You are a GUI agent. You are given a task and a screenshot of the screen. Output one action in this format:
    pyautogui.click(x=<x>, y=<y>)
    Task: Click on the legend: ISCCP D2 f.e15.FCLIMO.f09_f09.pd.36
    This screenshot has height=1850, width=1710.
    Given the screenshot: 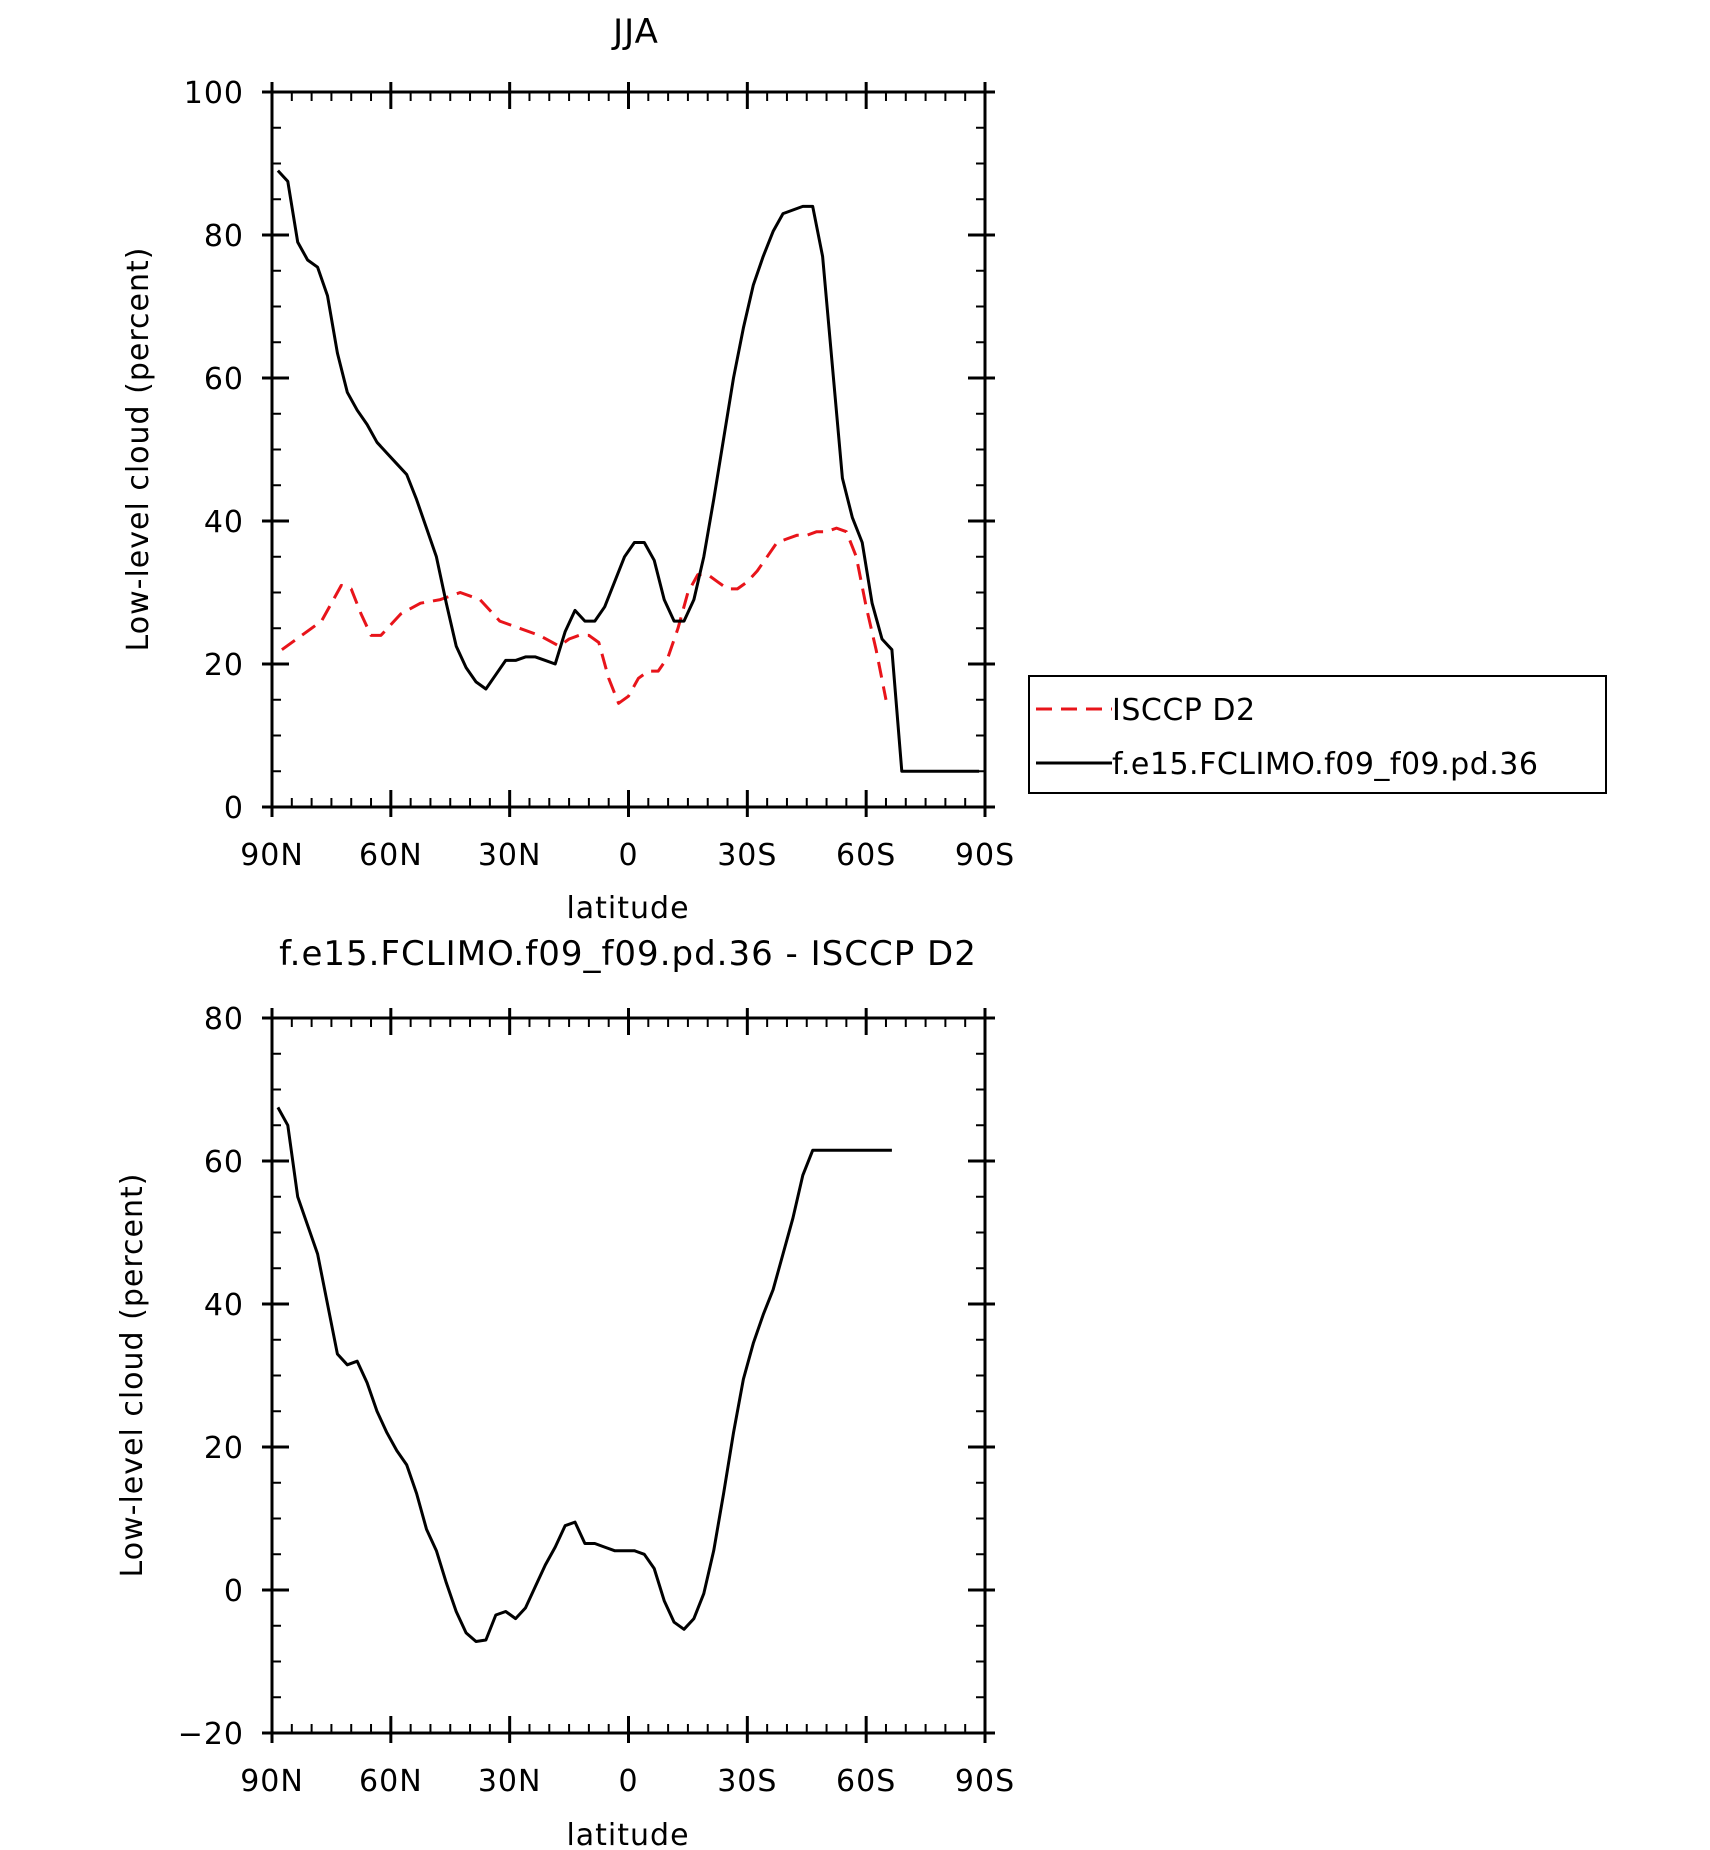 What is the action you would take?
    pyautogui.click(x=1317, y=734)
    